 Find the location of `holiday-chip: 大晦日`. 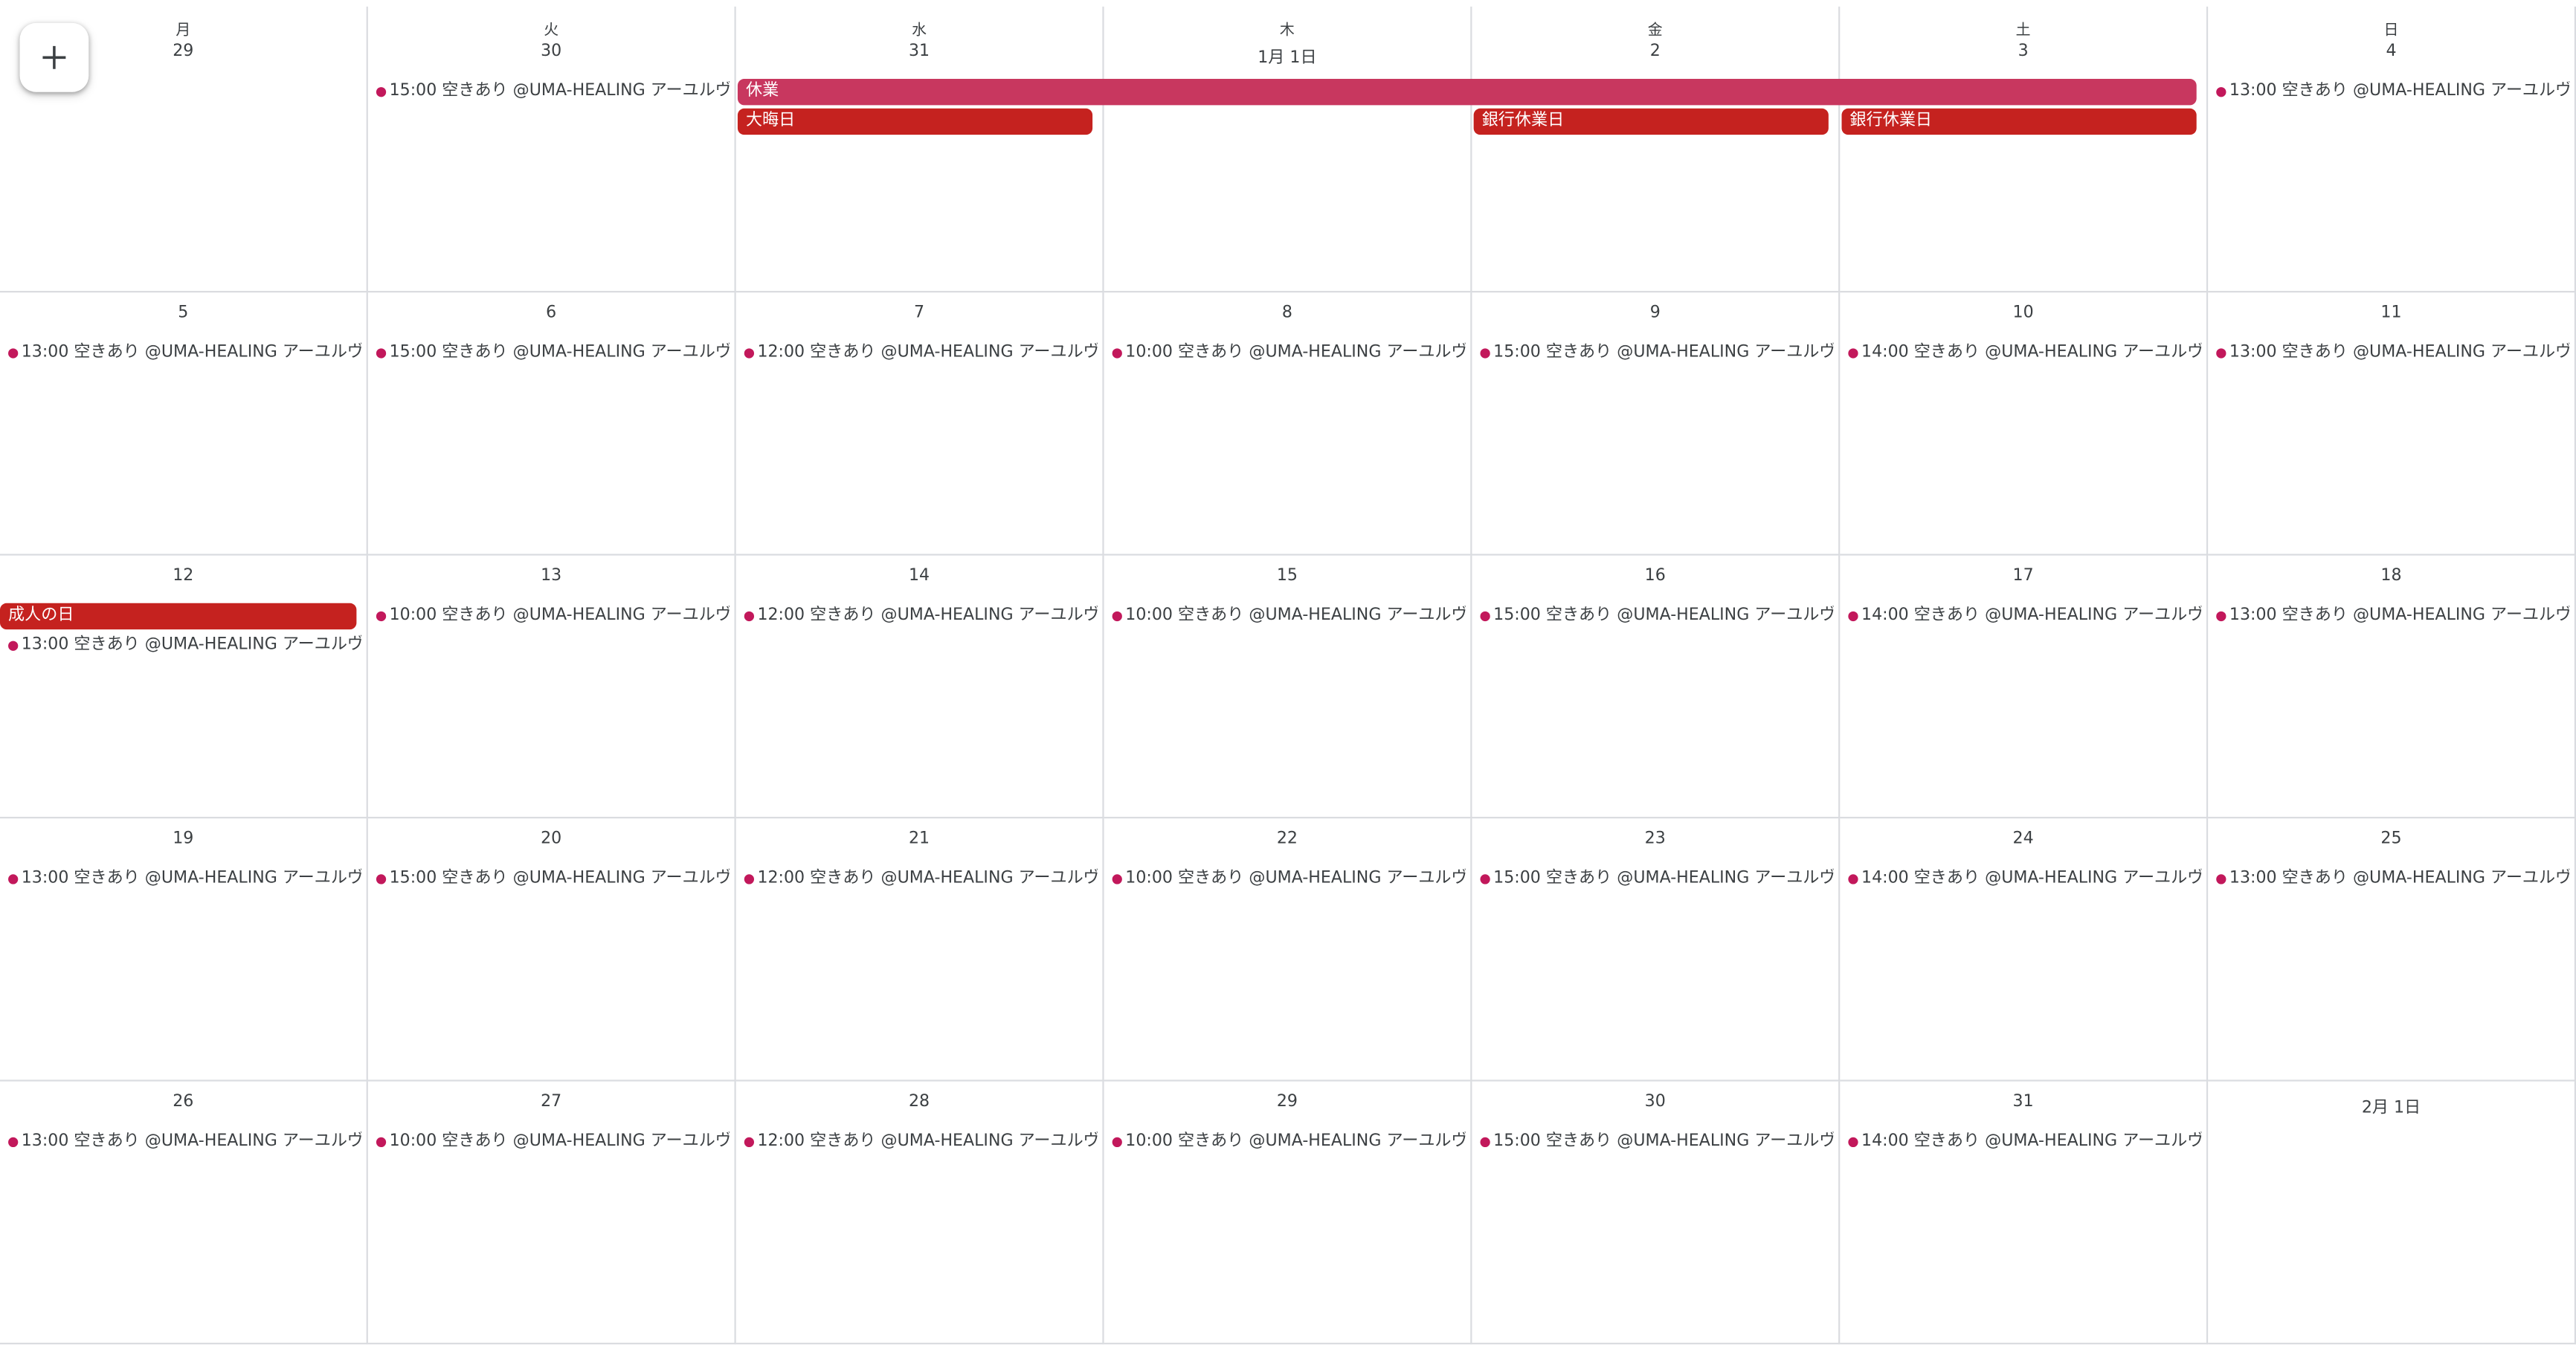

holiday-chip: 大晦日 is located at coordinates (915, 121).